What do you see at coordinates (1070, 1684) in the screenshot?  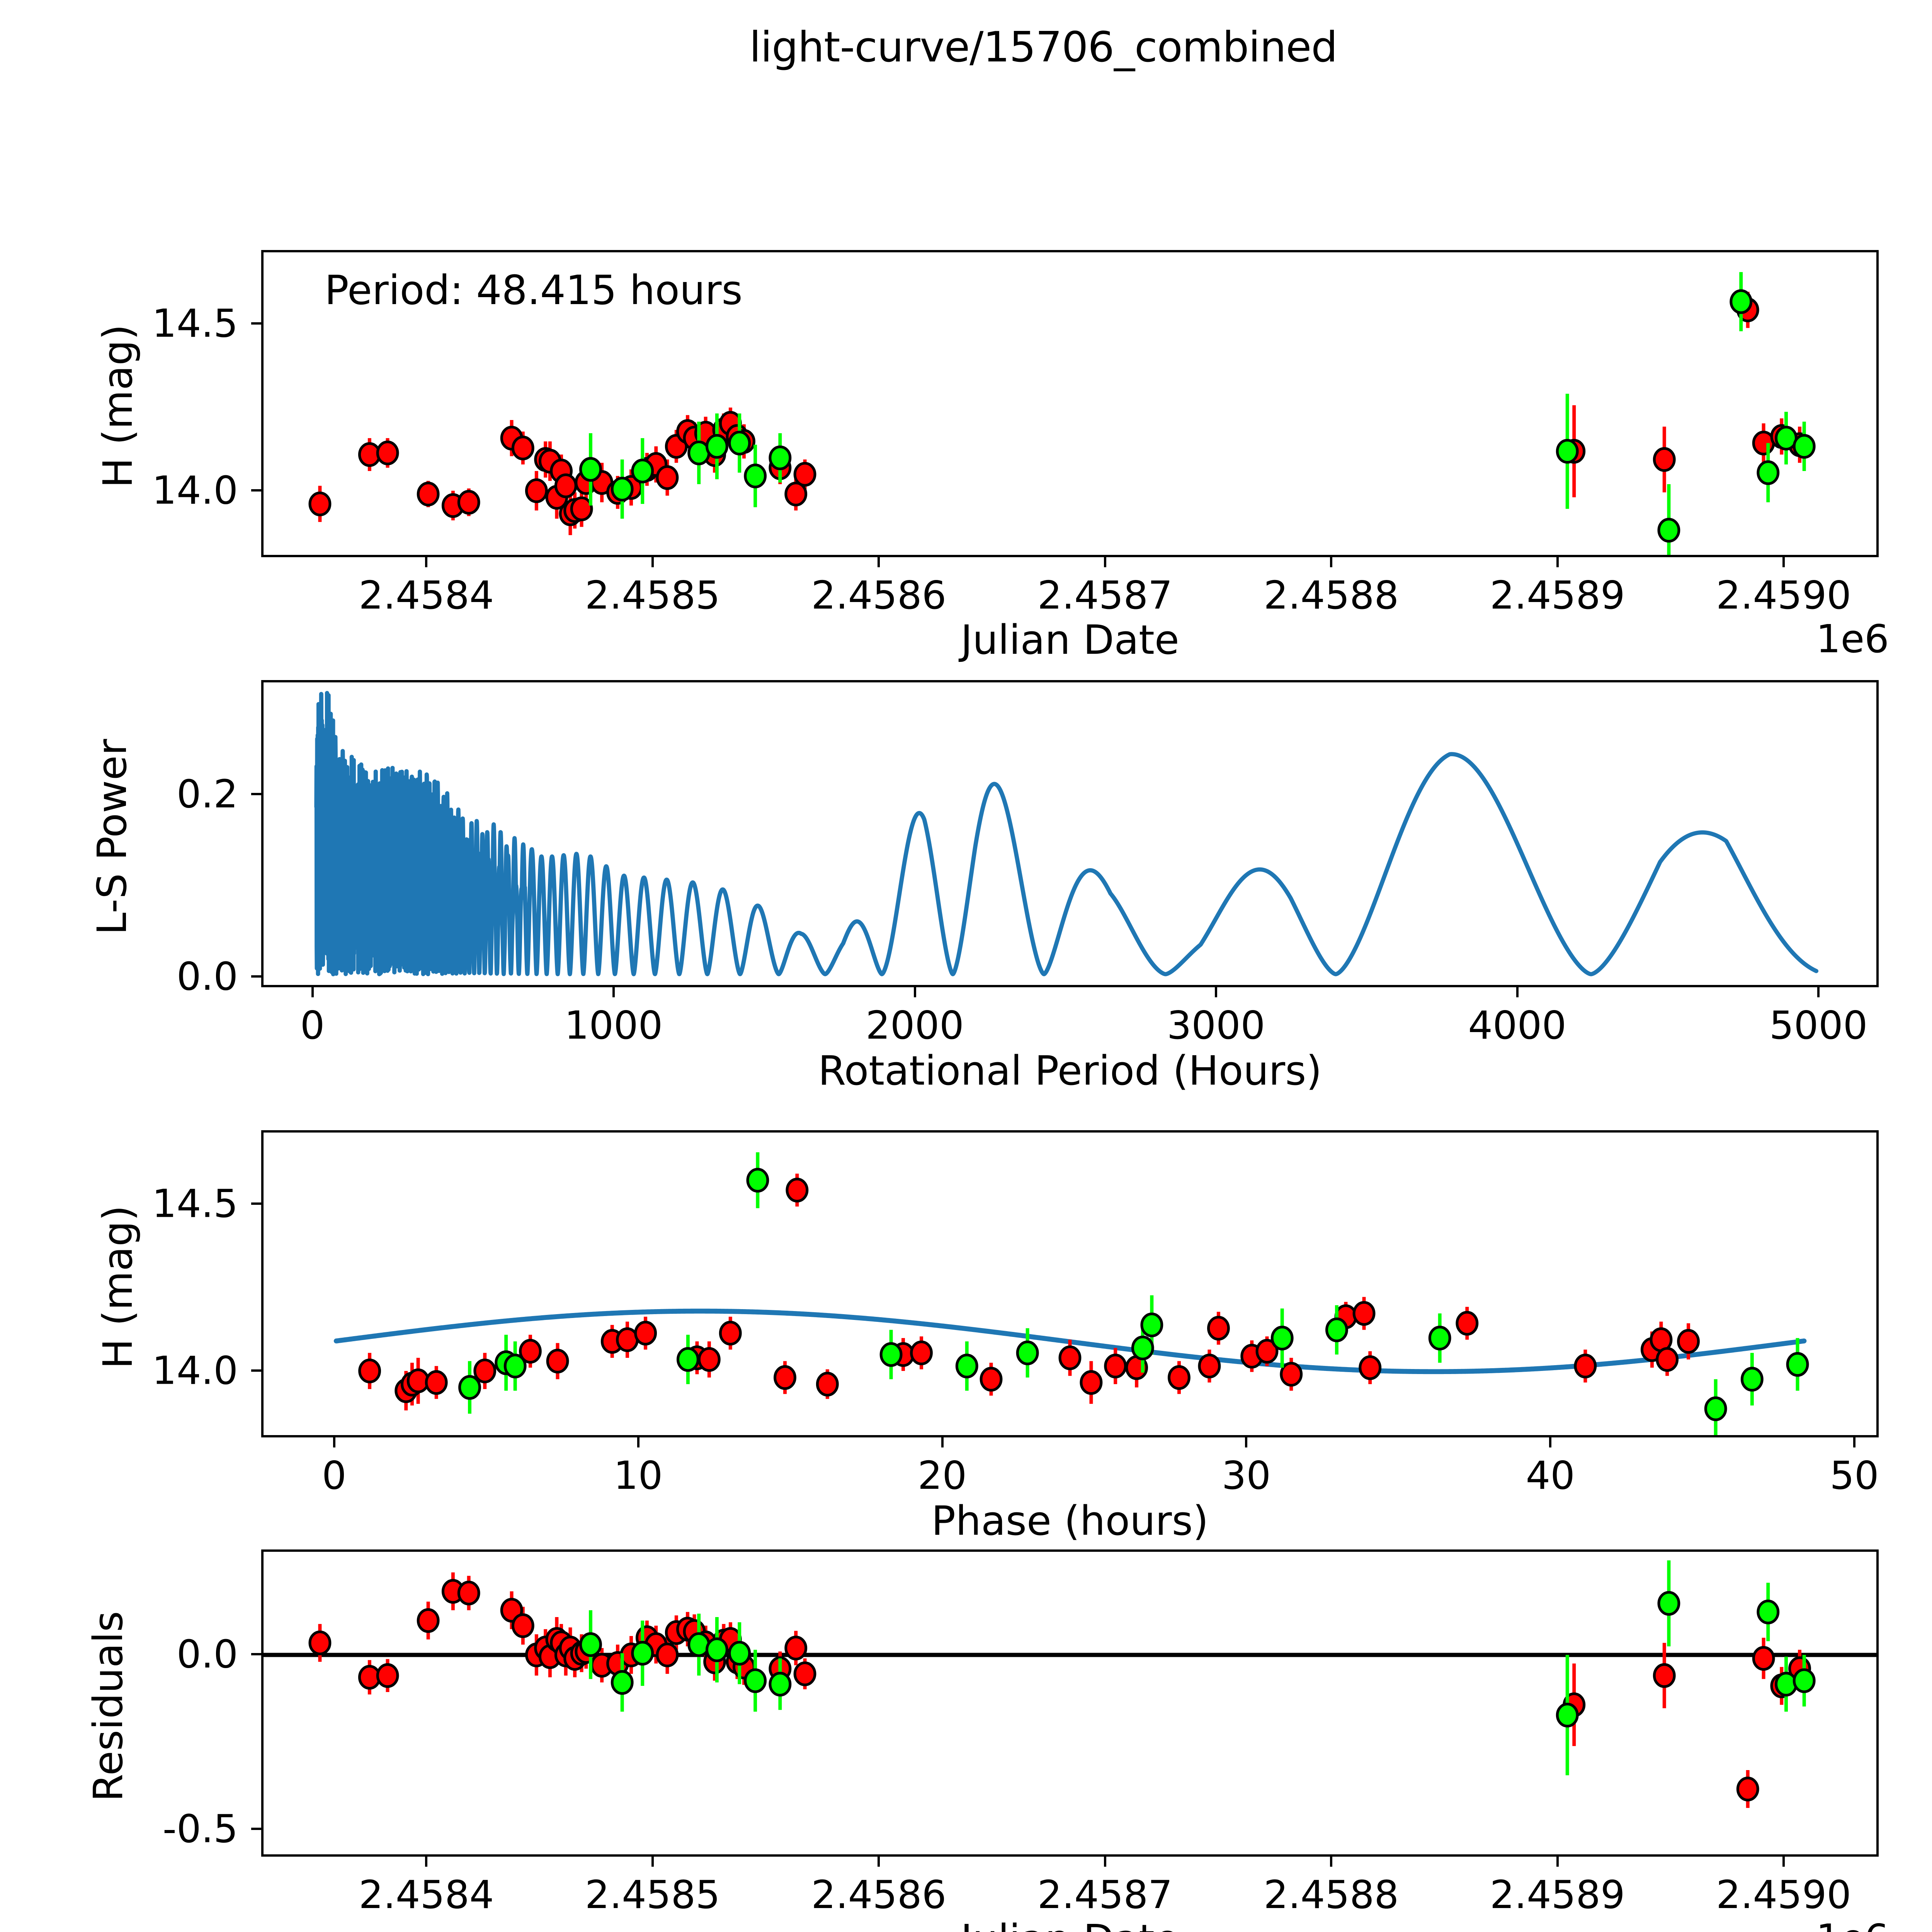 I see `residuals-plot-area` at bounding box center [1070, 1684].